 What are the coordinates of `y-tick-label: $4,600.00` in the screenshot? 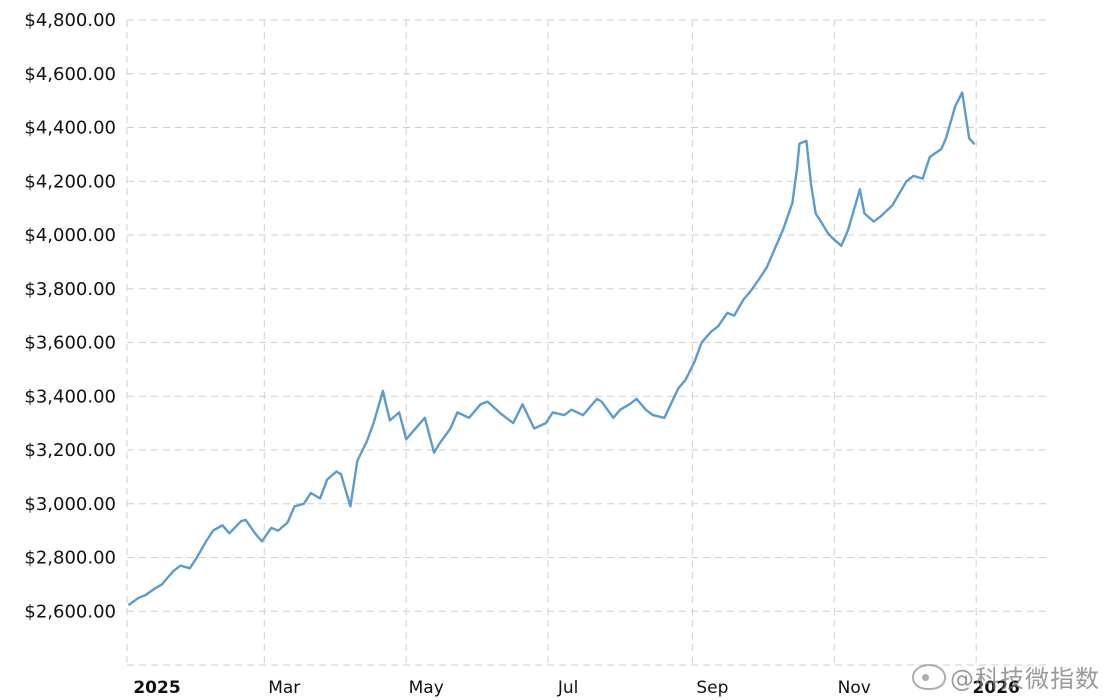 It's located at (70, 74).